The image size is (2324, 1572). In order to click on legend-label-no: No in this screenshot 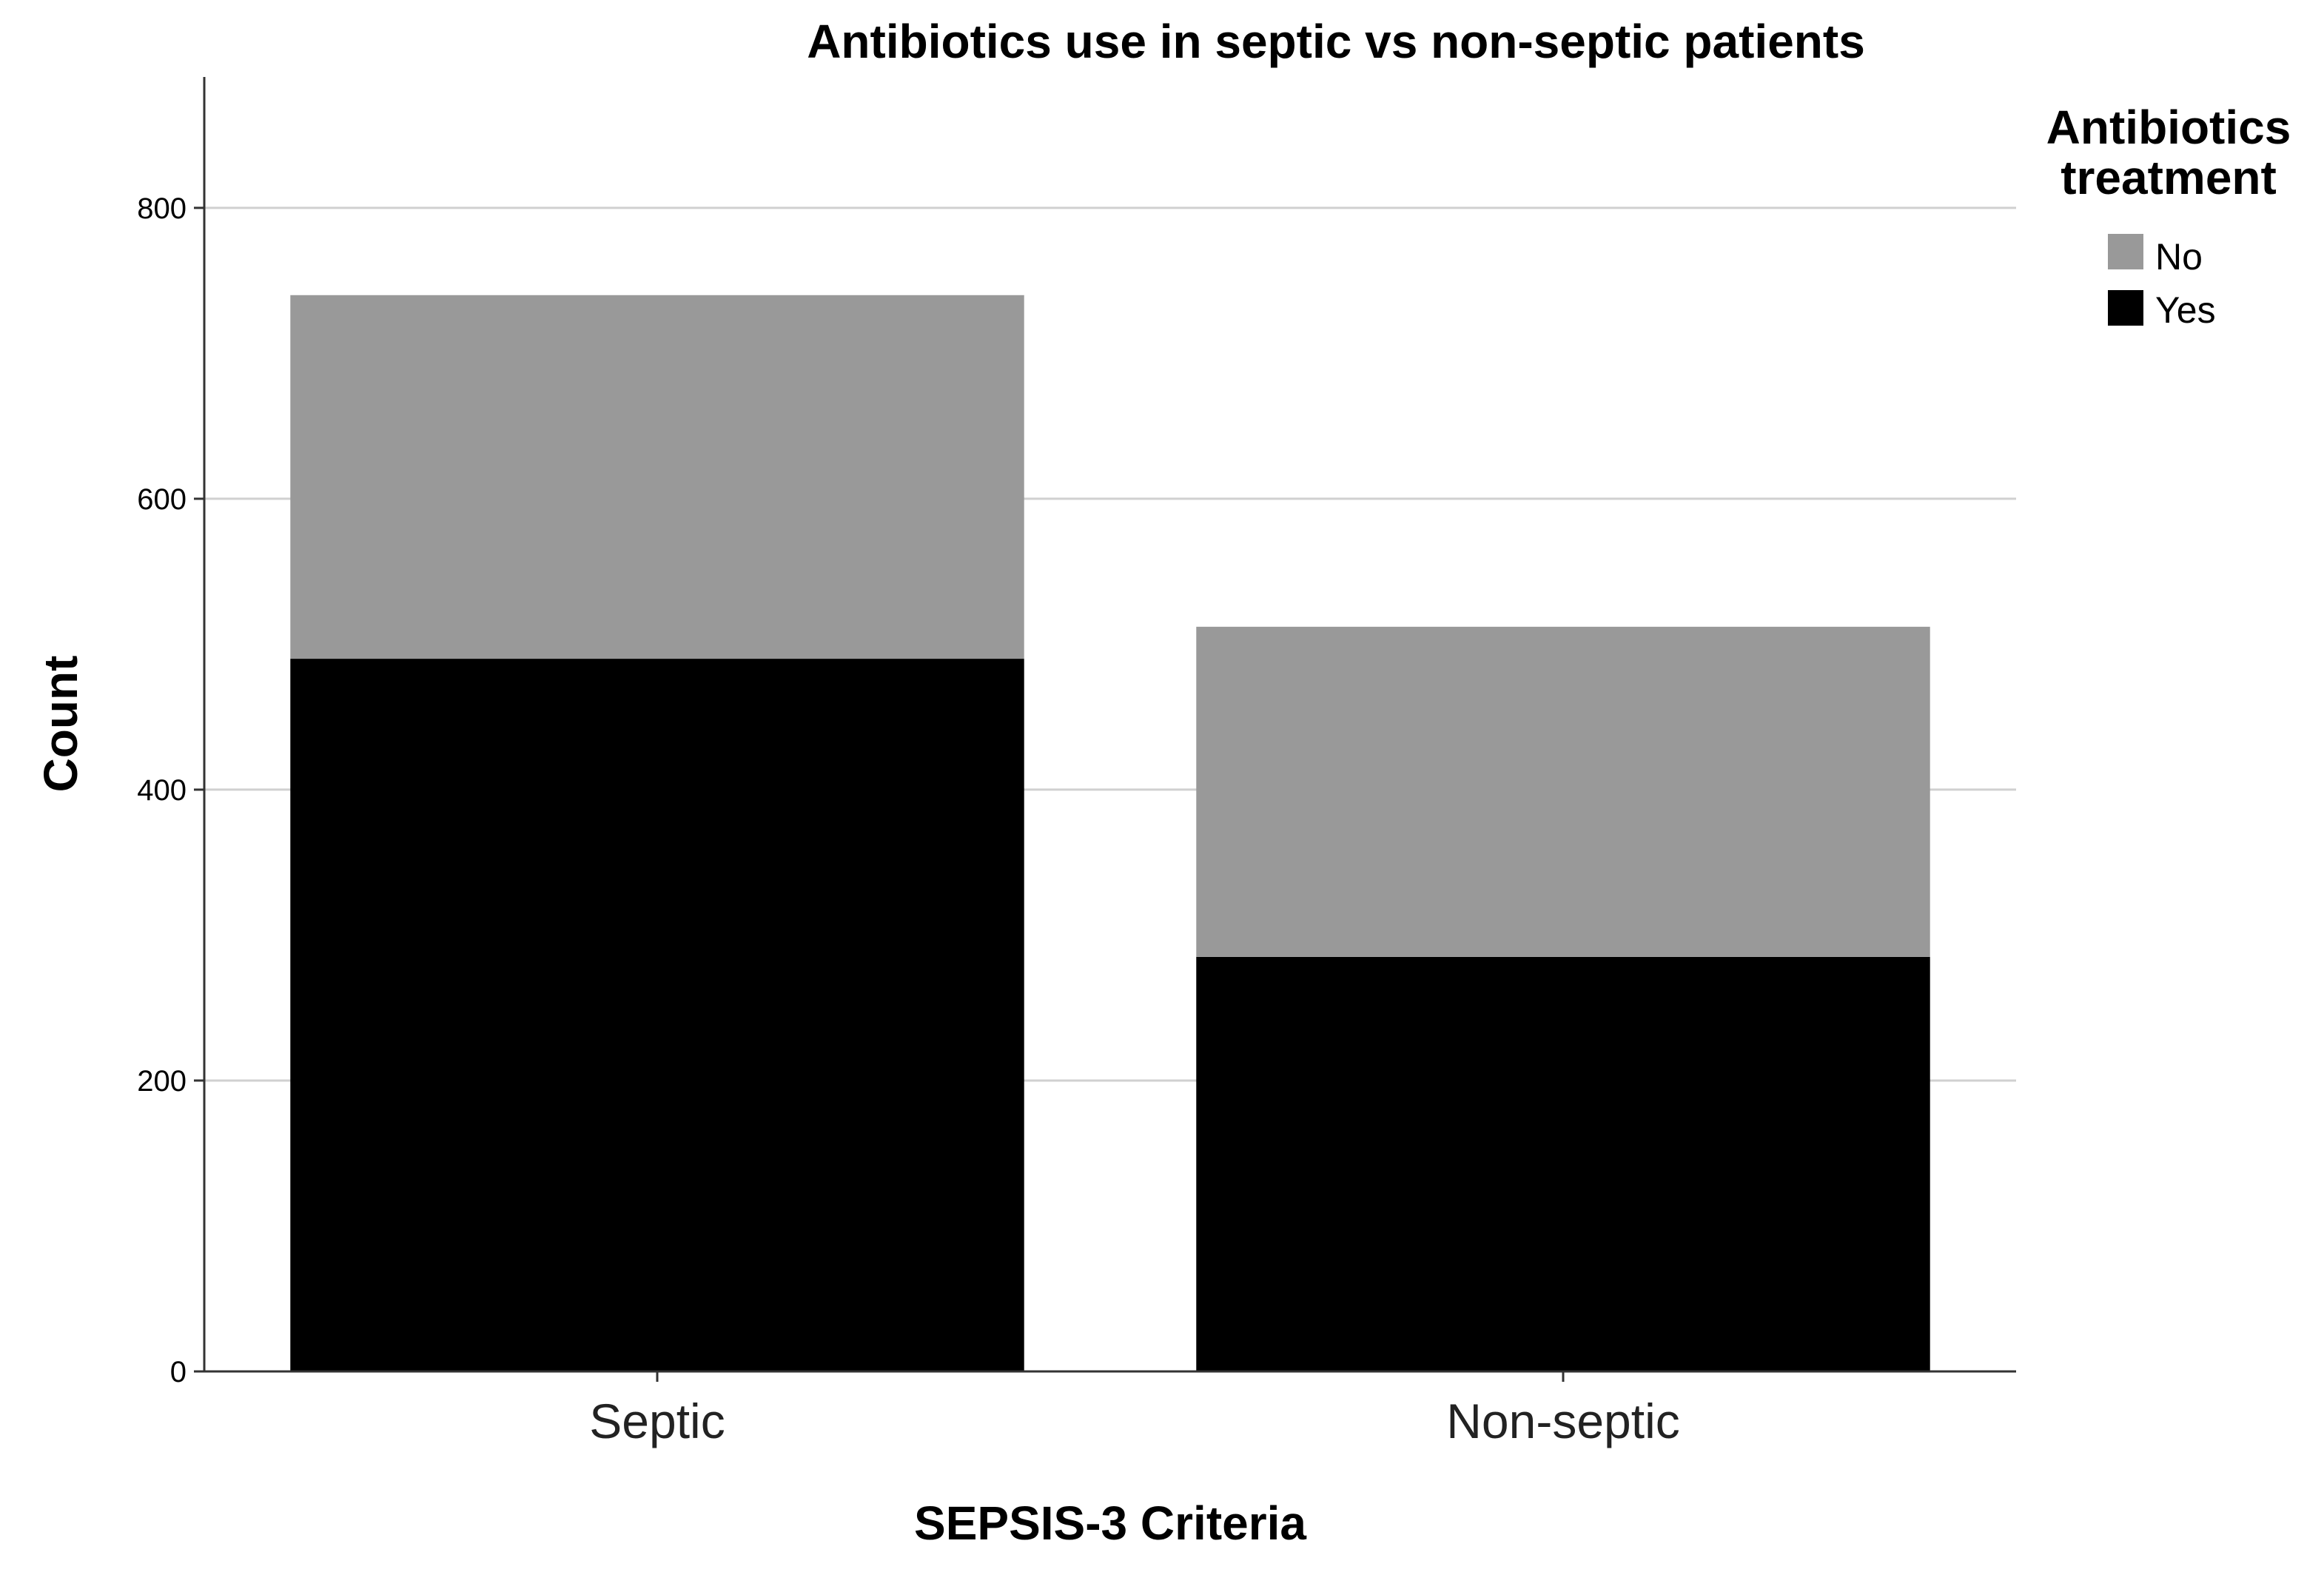, I will do `click(2179, 257)`.